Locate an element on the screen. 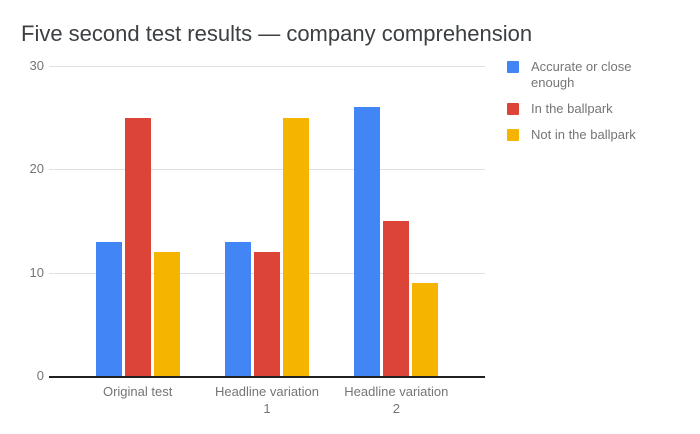 This screenshot has height=434, width=700. legend-item: Accurate or close enough is located at coordinates (597, 75).